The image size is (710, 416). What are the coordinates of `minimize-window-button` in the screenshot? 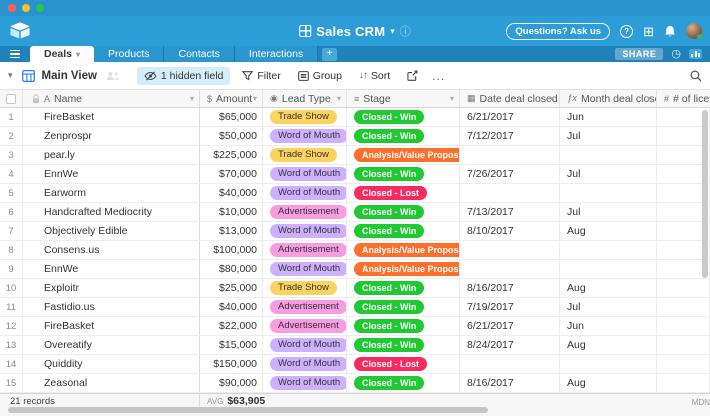 It's located at (26, 8).